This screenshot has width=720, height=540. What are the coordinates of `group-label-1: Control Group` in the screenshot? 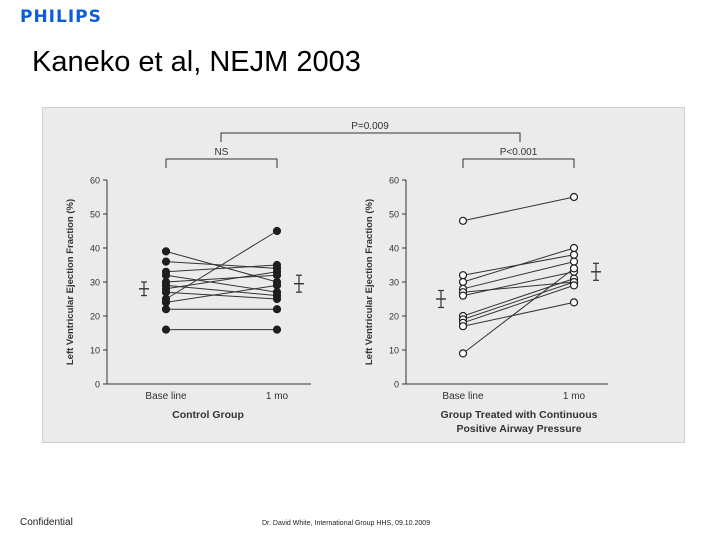 It's located at (208, 415).